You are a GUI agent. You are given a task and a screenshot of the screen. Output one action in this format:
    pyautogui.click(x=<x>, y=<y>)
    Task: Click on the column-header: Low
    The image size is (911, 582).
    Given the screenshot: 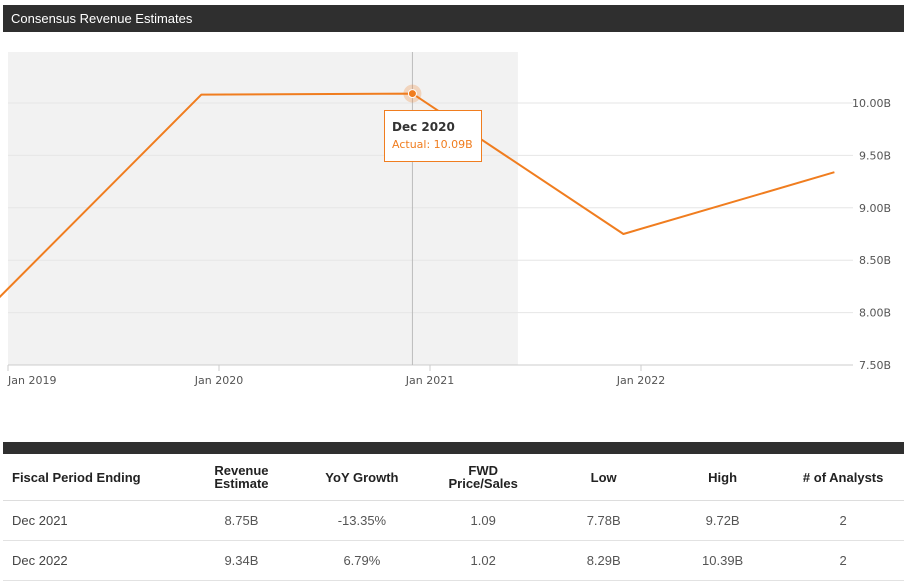 What is the action you would take?
    pyautogui.click(x=603, y=477)
    